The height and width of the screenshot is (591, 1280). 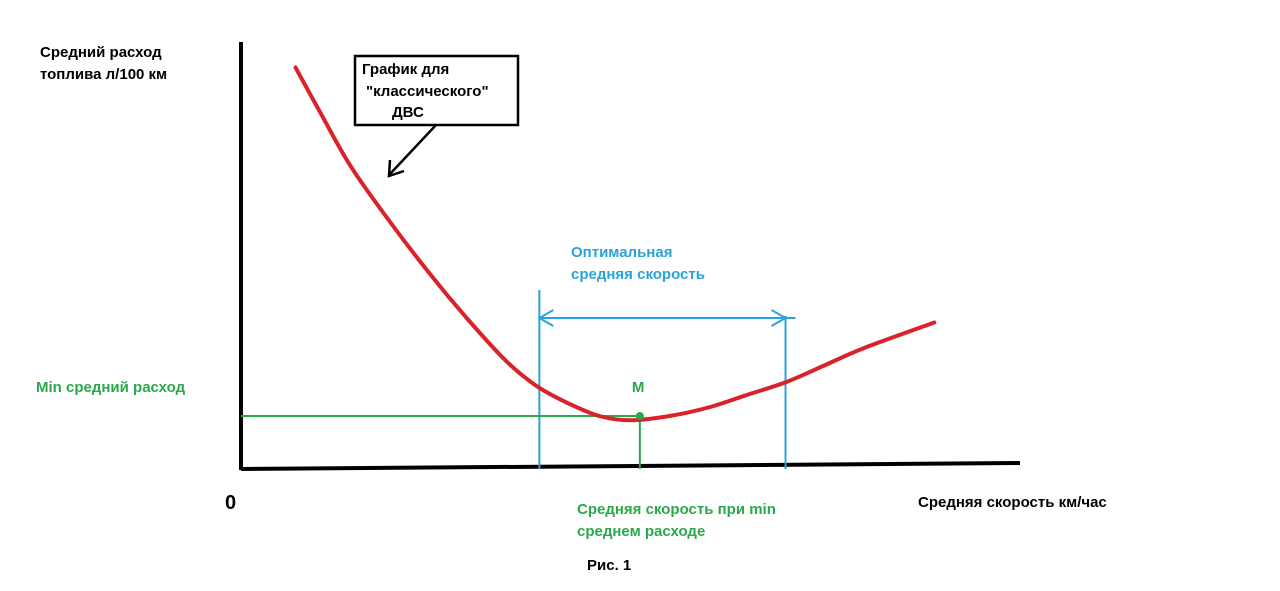 What do you see at coordinates (641, 531) in the screenshot?
I see `min-speed-label-line-2: среднем расходе` at bounding box center [641, 531].